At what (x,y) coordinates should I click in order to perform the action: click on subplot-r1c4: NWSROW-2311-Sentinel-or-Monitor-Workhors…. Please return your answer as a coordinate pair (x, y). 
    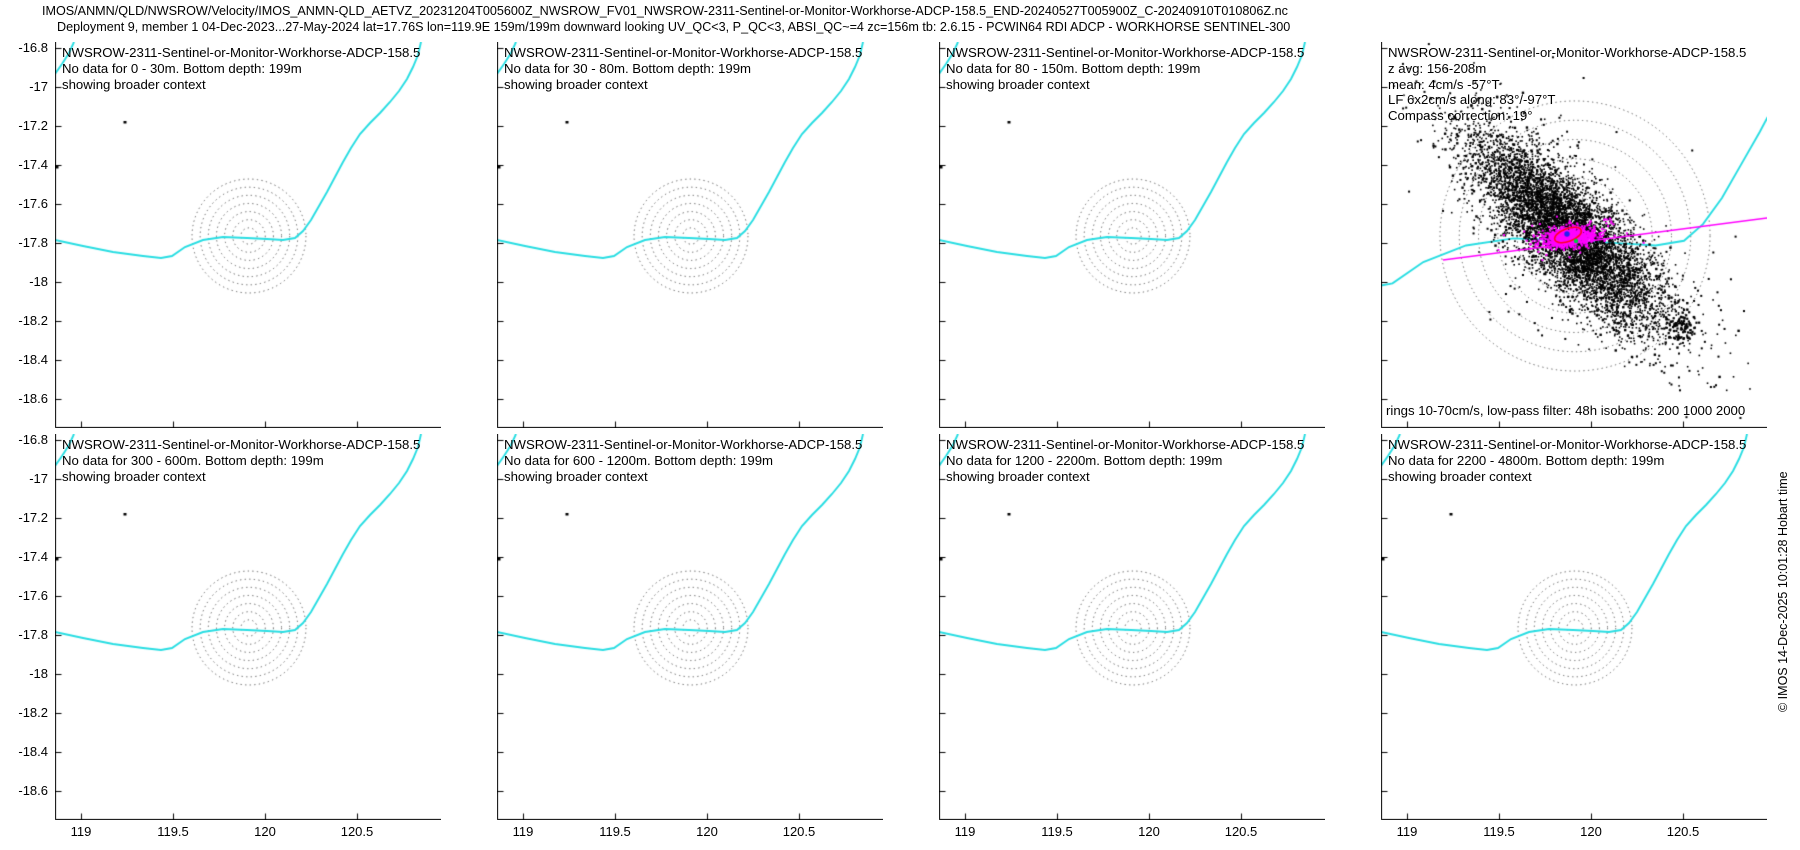
    Looking at the image, I should click on (1574, 235).